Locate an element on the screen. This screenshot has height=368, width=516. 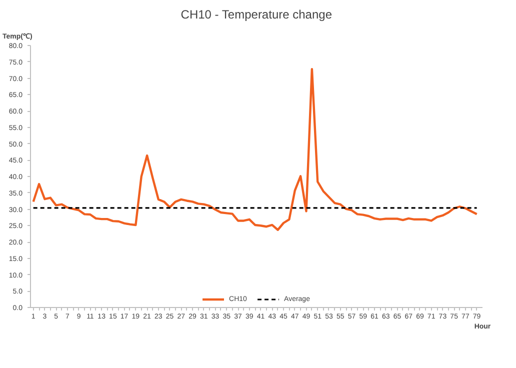
chart-title: CH10 - Temperature change is located at coordinates (256, 15).